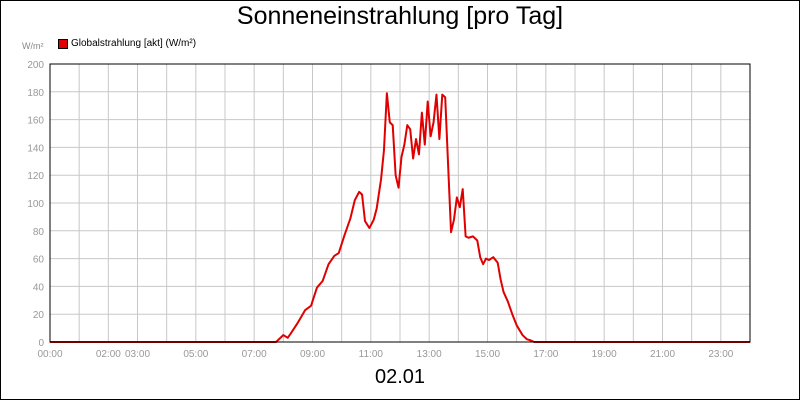 The width and height of the screenshot is (800, 400). I want to click on x-tick-label: 13:00, so click(429, 354).